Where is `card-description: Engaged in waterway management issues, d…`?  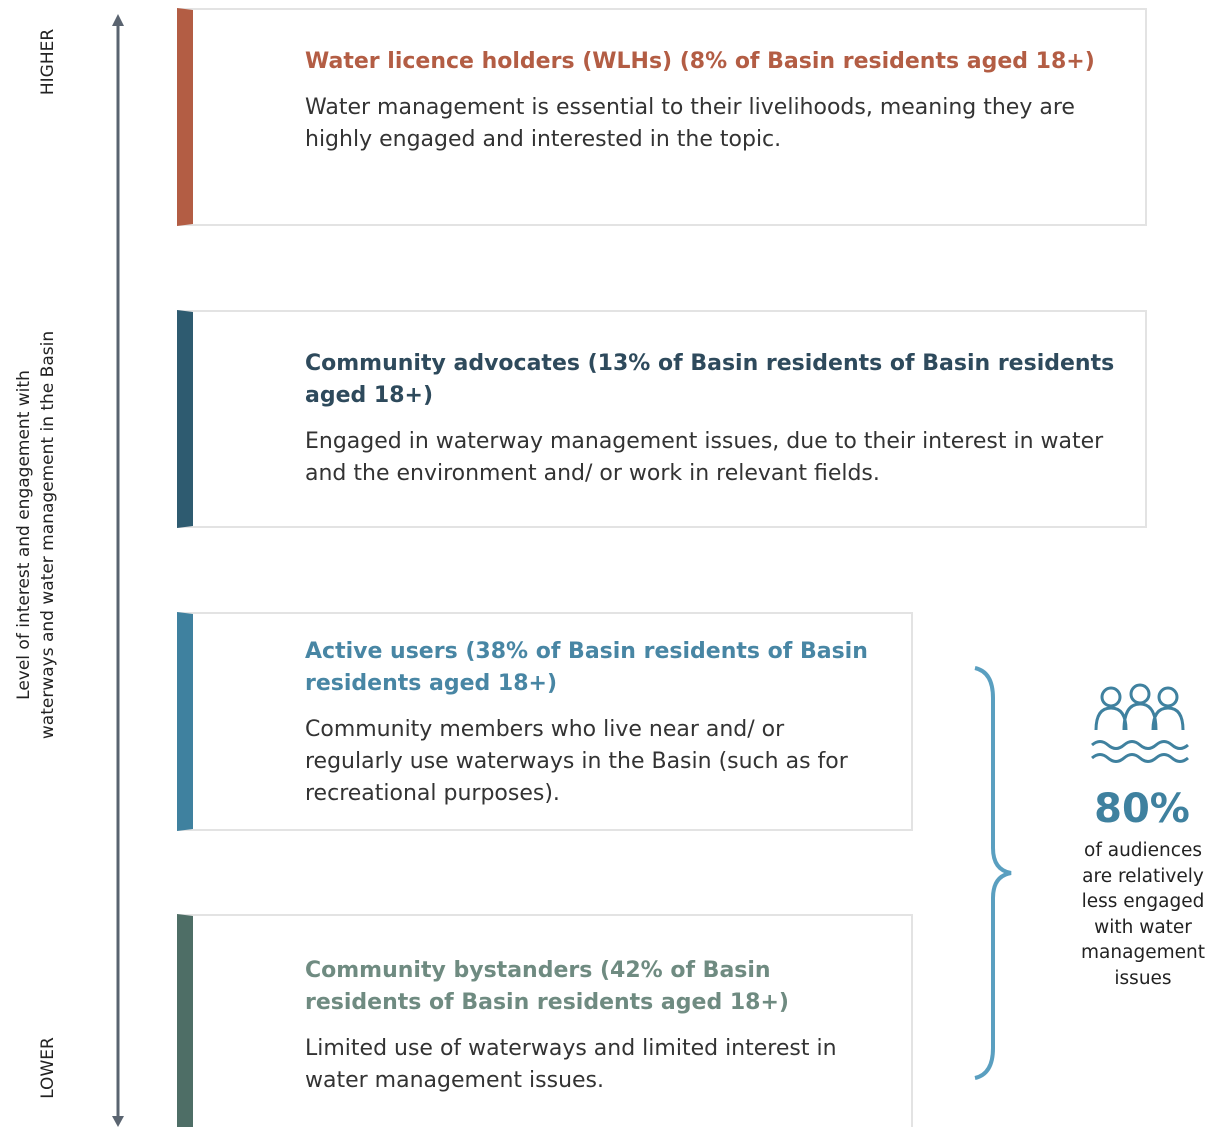
card-description: Engaged in waterway management issues, d… is located at coordinates (704, 457).